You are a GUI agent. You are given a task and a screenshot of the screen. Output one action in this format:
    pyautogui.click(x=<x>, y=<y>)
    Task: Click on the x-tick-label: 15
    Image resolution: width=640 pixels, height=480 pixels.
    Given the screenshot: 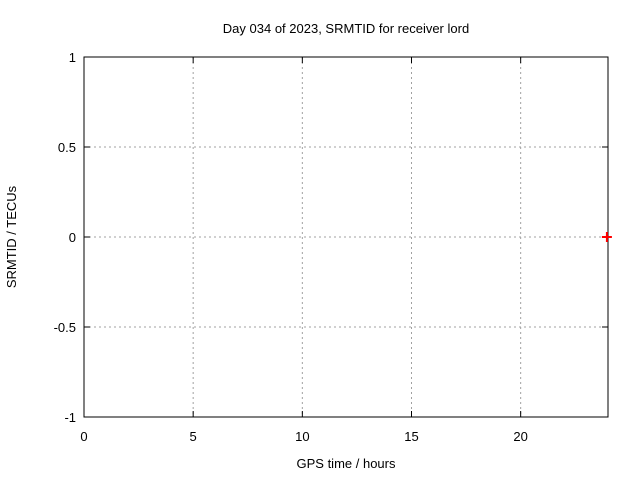 What is the action you would take?
    pyautogui.click(x=411, y=436)
    